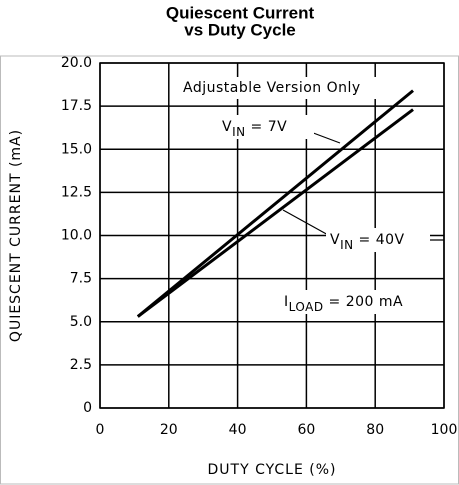 The width and height of the screenshot is (459, 485). I want to click on x-tick-label: 40, so click(238, 430).